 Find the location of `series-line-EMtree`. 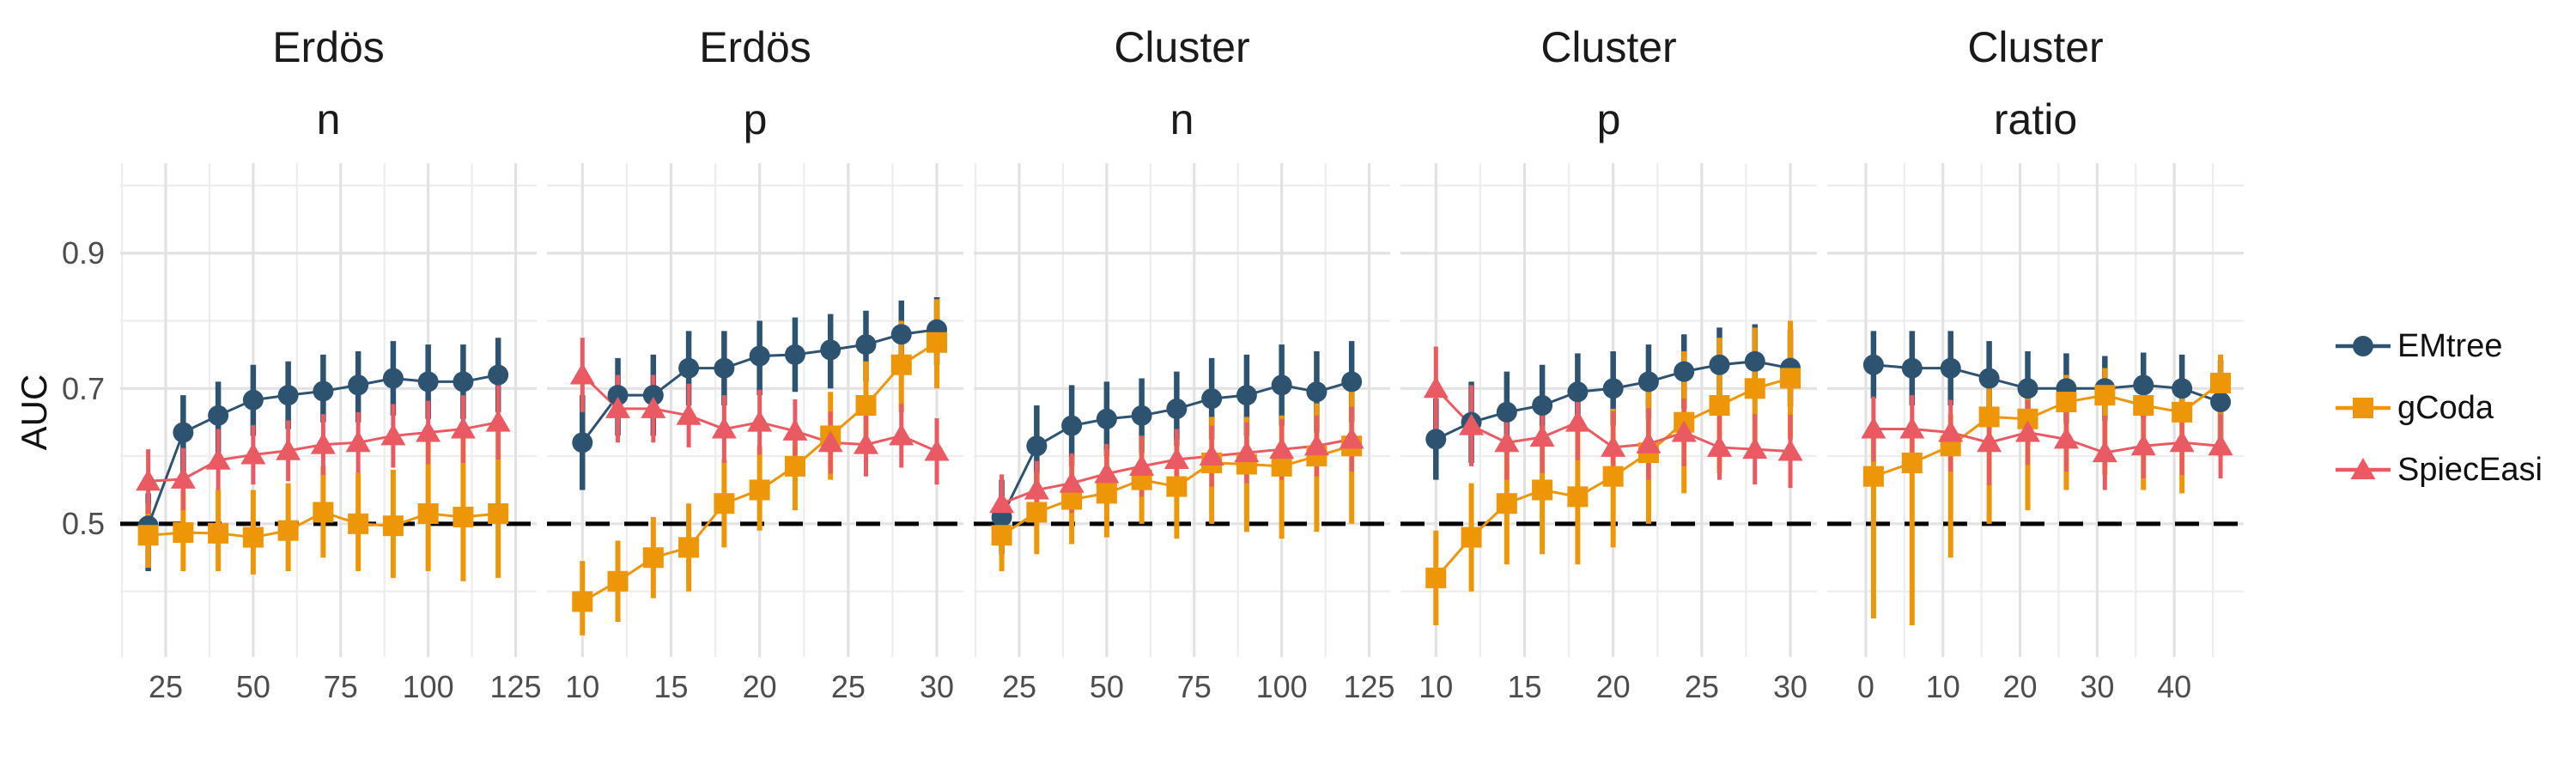

series-line-EMtree is located at coordinates (2047, 383).